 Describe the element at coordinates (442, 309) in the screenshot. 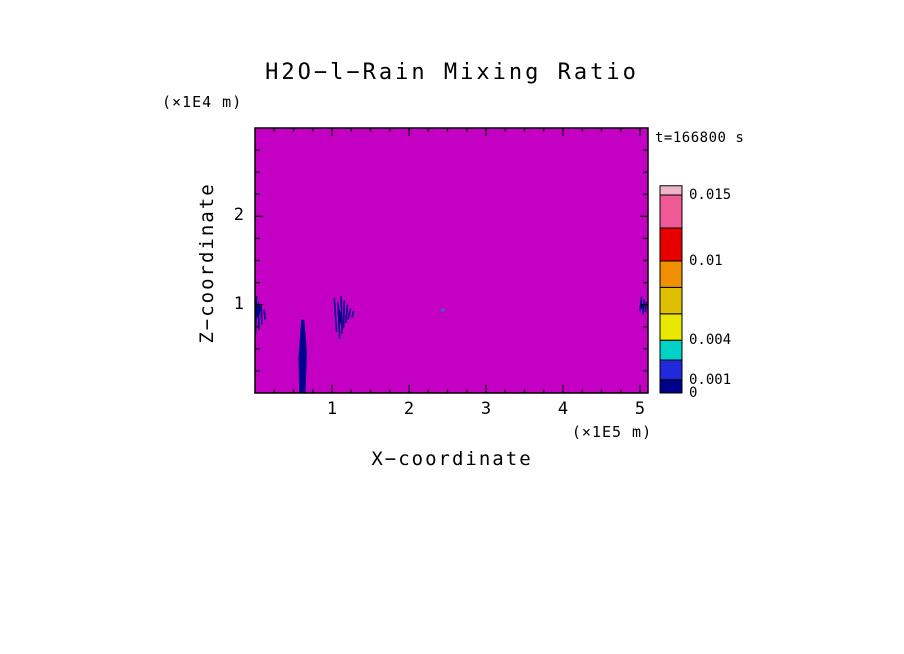

I see `rain-dot` at that location.